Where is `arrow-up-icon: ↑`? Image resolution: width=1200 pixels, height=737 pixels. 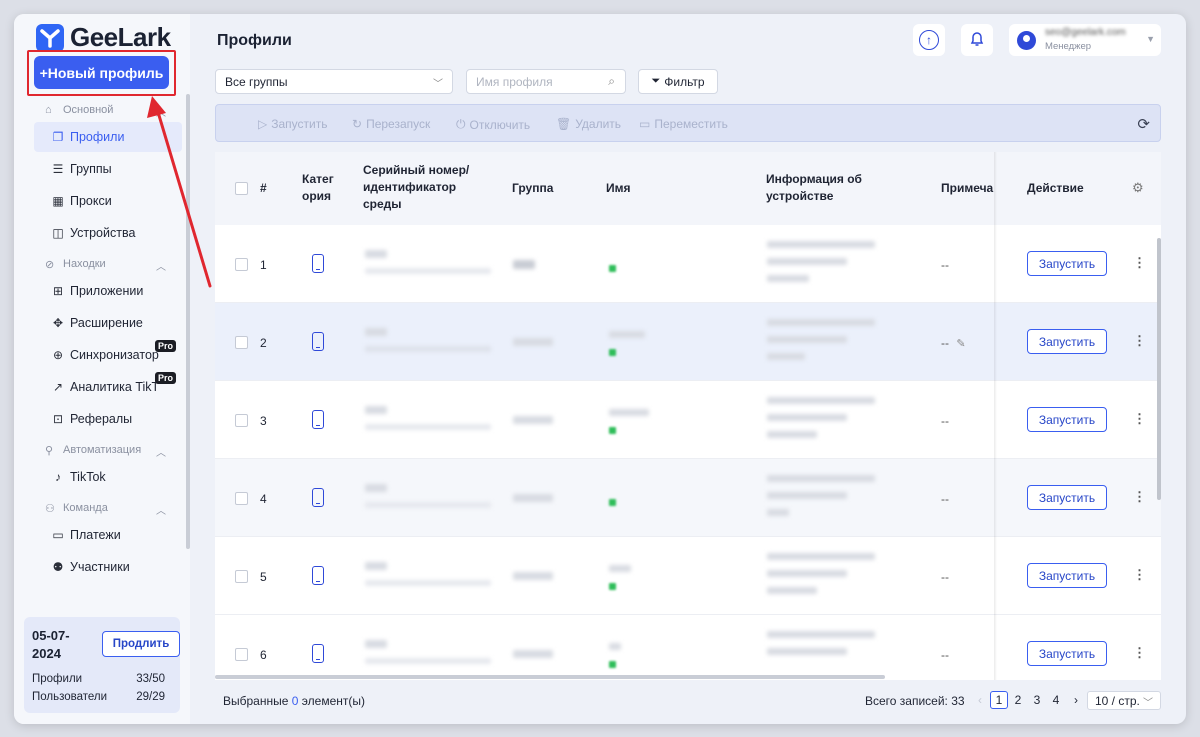
arrow-up-icon: ↑ is located at coordinates (929, 40).